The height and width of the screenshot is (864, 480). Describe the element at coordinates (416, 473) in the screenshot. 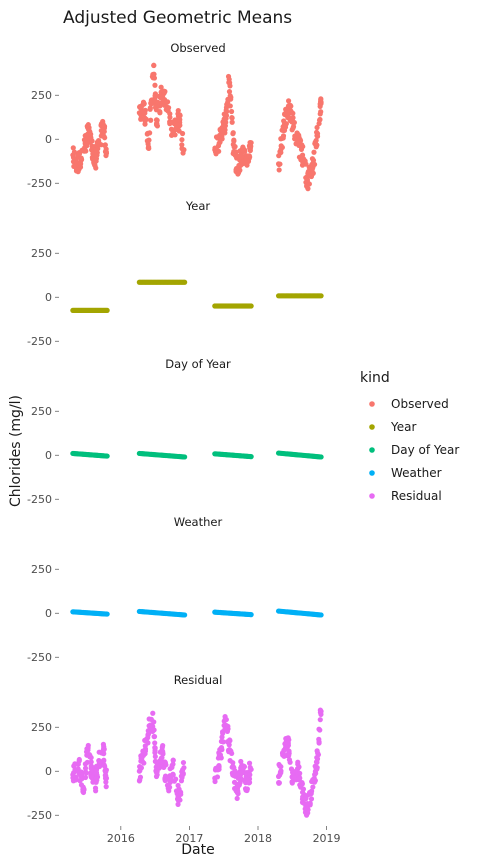

I see `legend-label: Weather` at that location.